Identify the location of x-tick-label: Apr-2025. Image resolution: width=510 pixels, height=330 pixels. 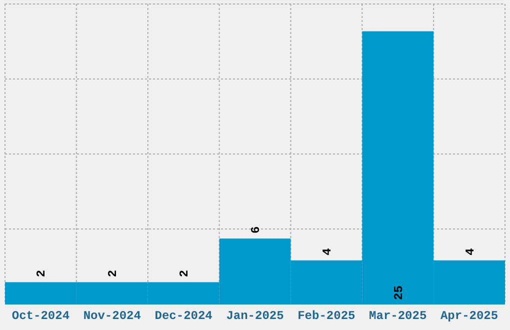
(469, 316).